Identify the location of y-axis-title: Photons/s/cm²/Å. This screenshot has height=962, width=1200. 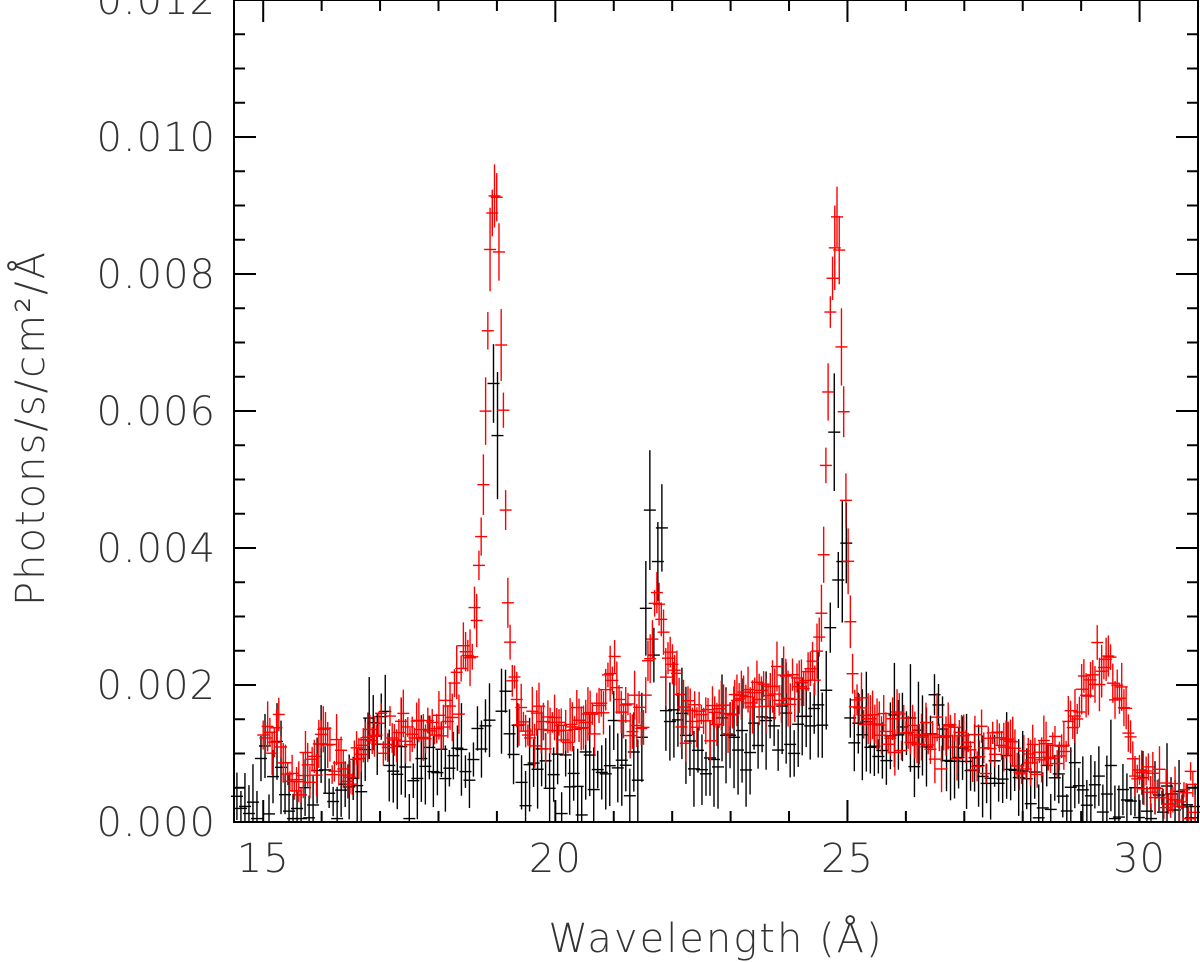
(30, 428).